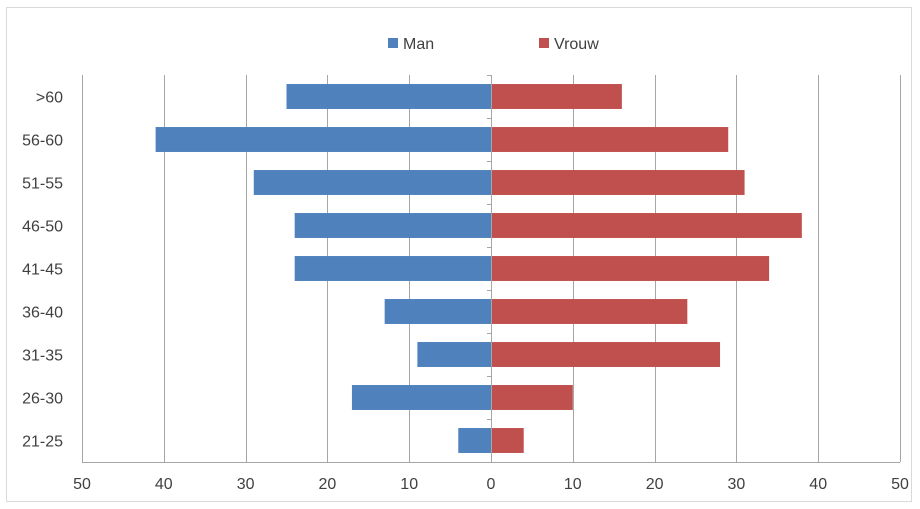 The height and width of the screenshot is (509, 920). I want to click on category-label: 36-40, so click(42, 313).